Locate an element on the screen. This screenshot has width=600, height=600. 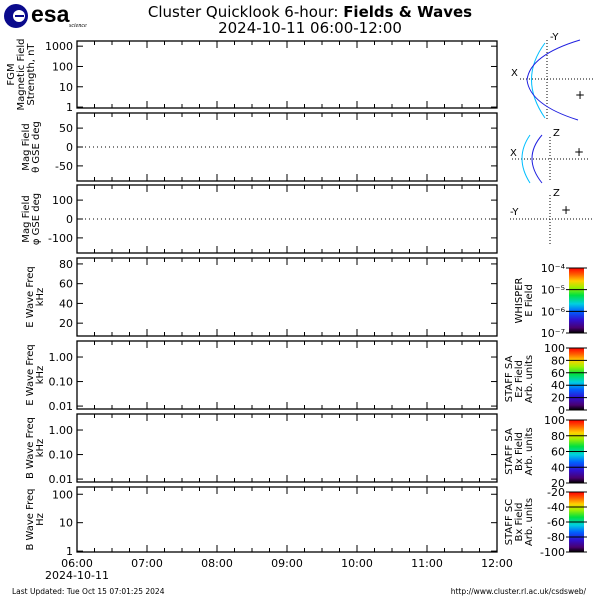
y-tick-label: -50 is located at coordinates (64, 166).